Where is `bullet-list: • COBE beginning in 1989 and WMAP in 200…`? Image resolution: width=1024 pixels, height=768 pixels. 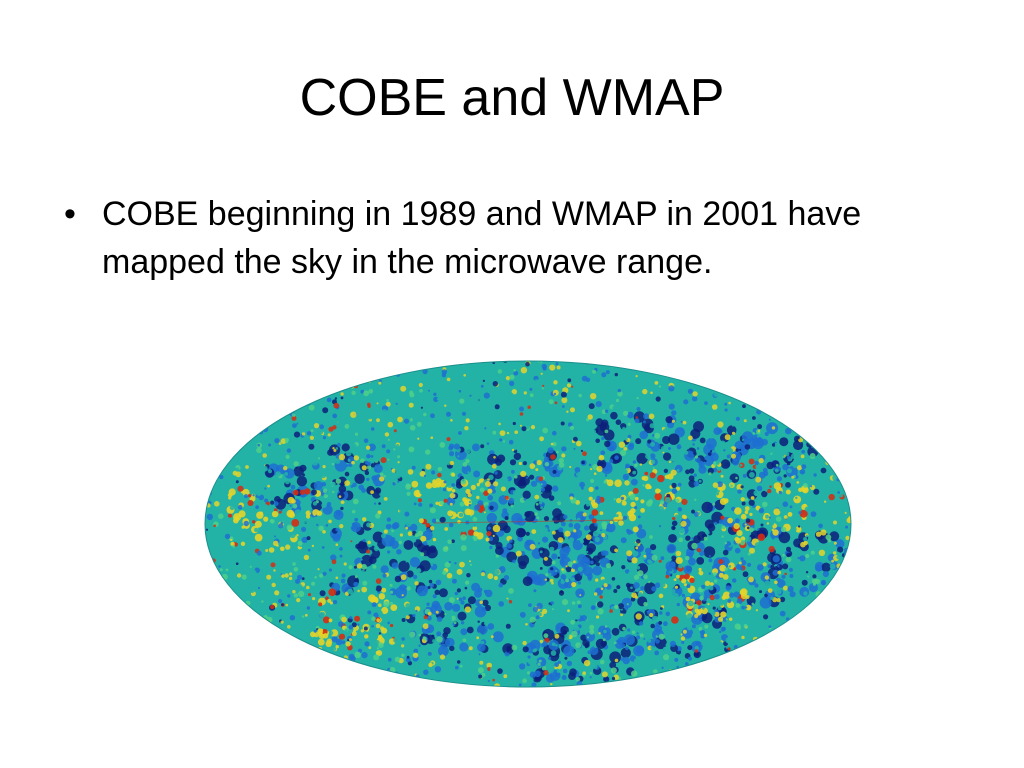 bullet-list: • COBE beginning in 1989 and WMAP in 200… is located at coordinates (520, 238).